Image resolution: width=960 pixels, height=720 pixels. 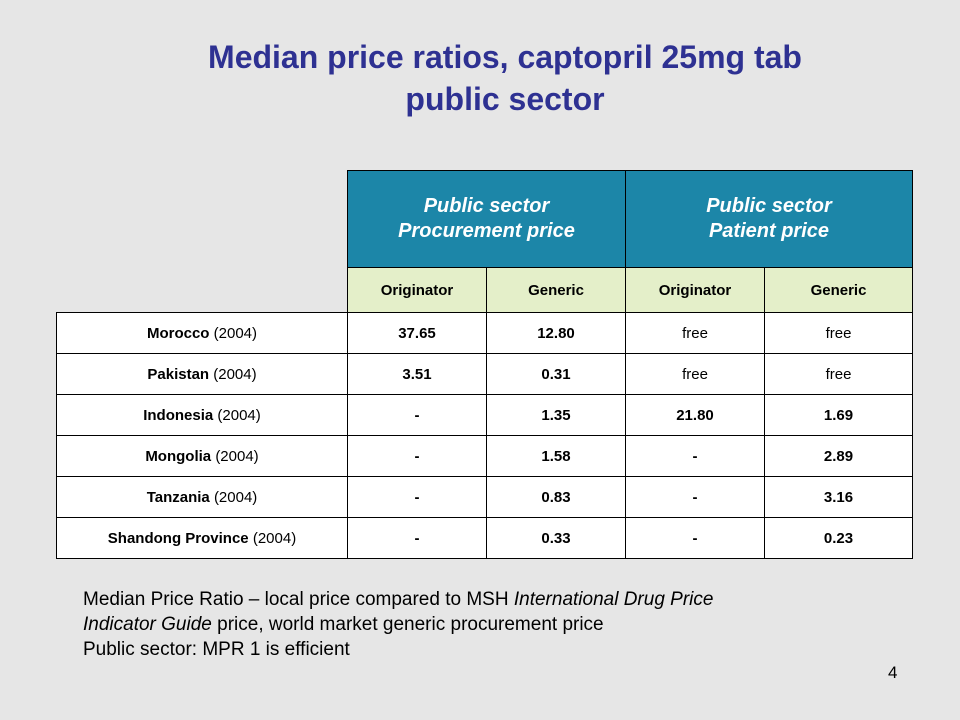 I want to click on country-name: Shandong Province, so click(x=178, y=538).